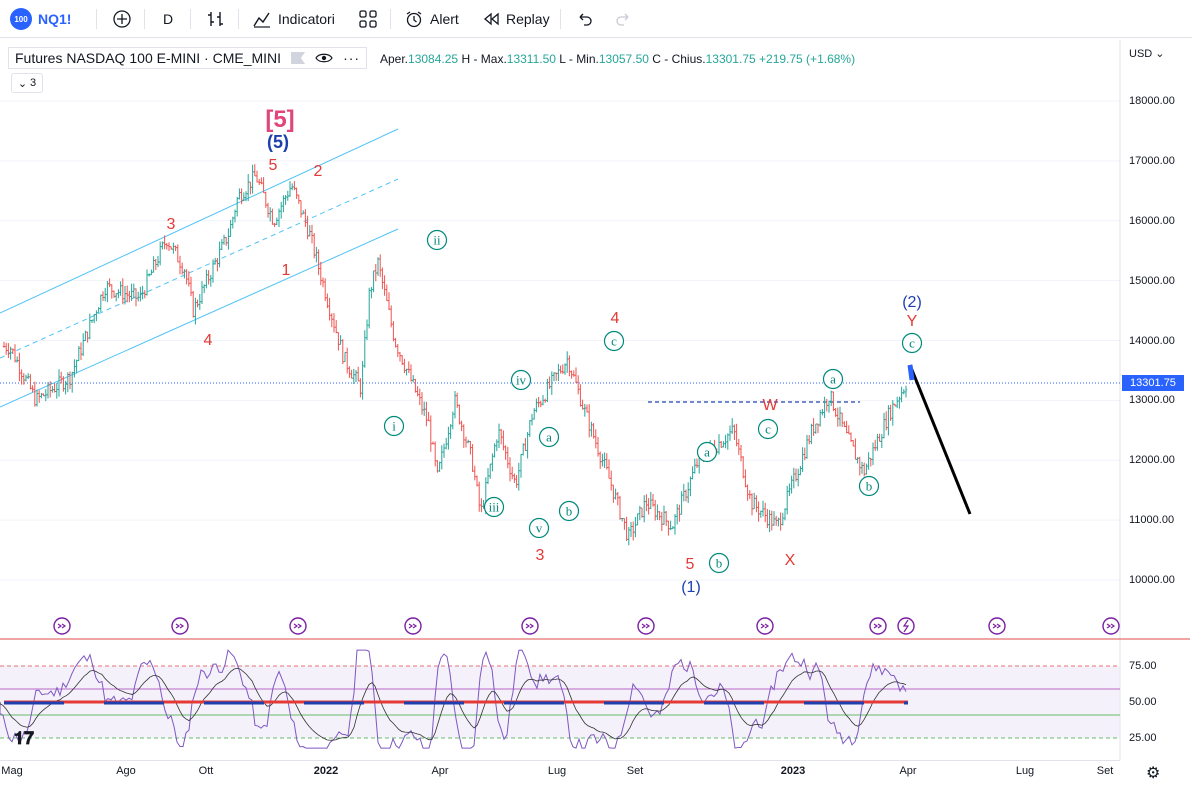 The width and height of the screenshot is (1192, 793). Describe the element at coordinates (286, 270) in the screenshot. I see `wave-label-red: 1` at that location.